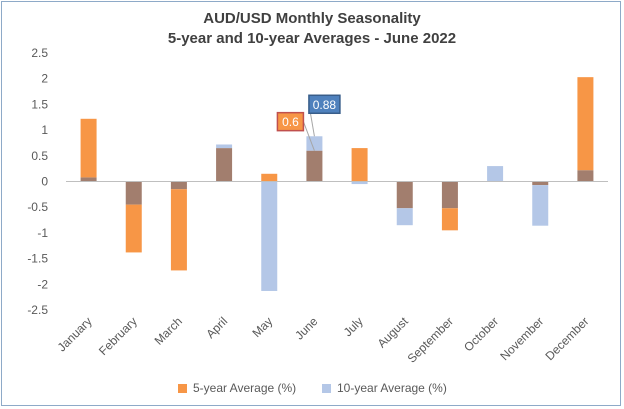 The width and height of the screenshot is (624, 409). I want to click on annotations: 0.6 0.88, so click(308, 122).